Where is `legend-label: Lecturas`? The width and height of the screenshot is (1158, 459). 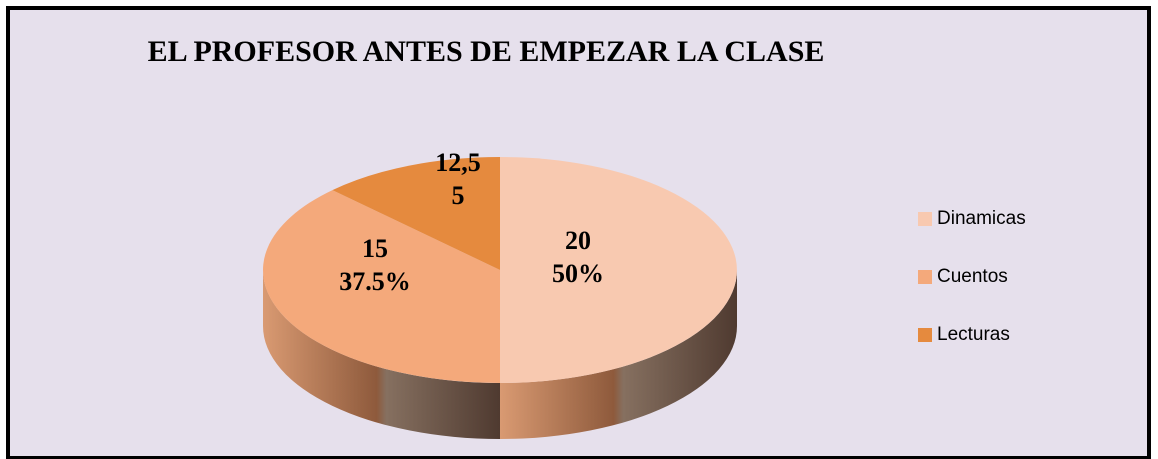
legend-label: Lecturas is located at coordinates (973, 334).